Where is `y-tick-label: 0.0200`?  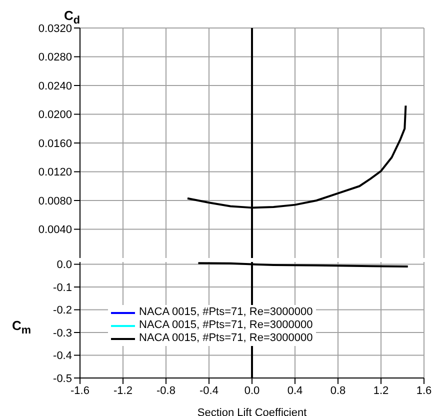 y-tick-label: 0.0200 is located at coordinates (55, 115).